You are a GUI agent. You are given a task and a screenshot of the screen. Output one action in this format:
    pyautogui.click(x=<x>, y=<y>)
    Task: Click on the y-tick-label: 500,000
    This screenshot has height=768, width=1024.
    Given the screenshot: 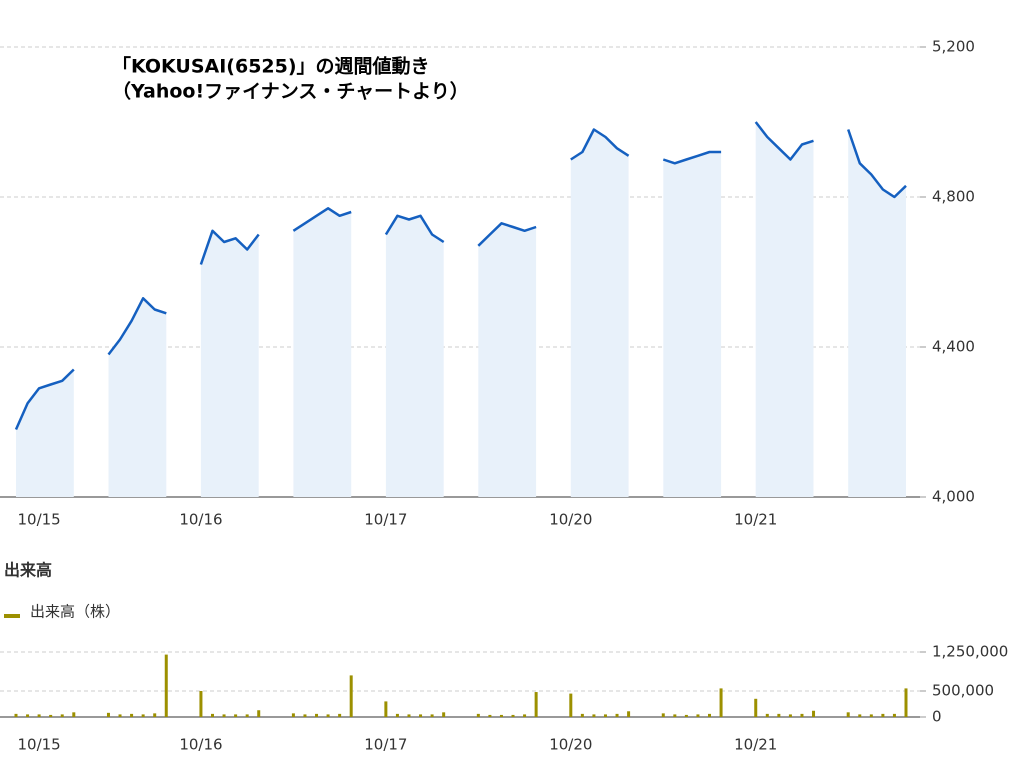 What is the action you would take?
    pyautogui.click(x=963, y=691)
    